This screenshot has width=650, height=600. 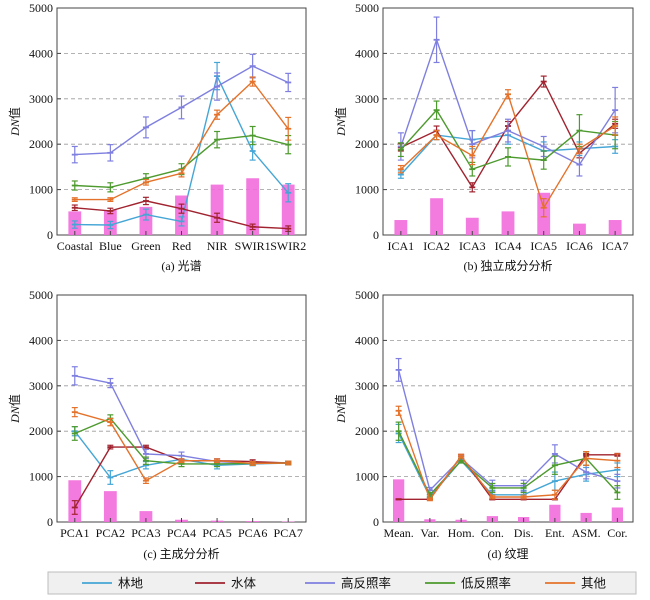 What do you see at coordinates (398, 533) in the screenshot?
I see `x-tick-label: Mean.` at bounding box center [398, 533].